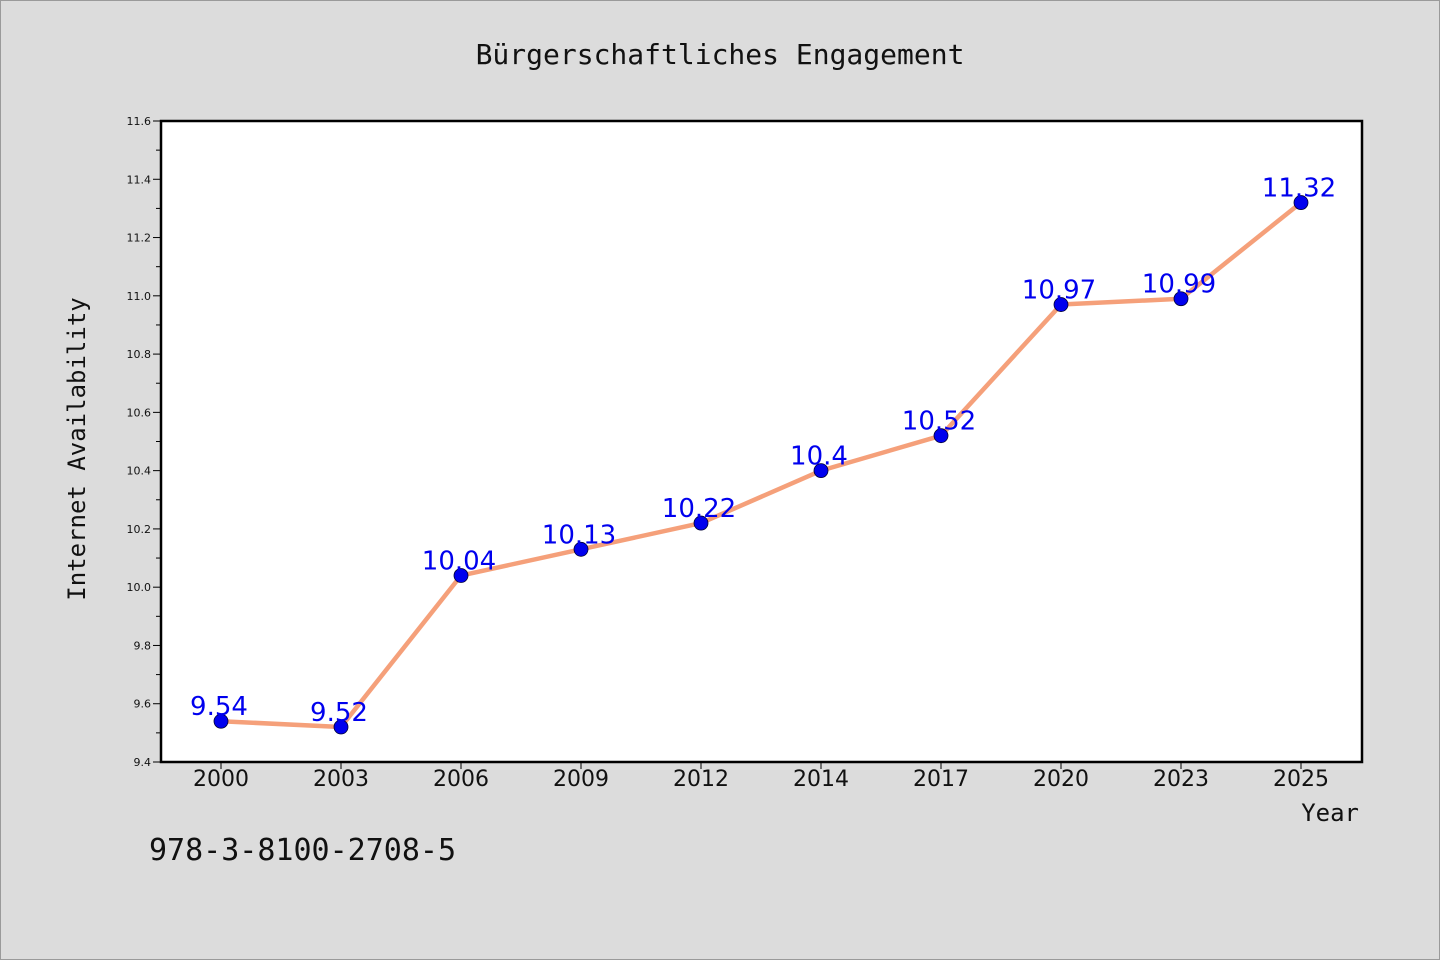 This screenshot has width=1440, height=960. What do you see at coordinates (339, 713) in the screenshot?
I see `data-label: 9.52` at bounding box center [339, 713].